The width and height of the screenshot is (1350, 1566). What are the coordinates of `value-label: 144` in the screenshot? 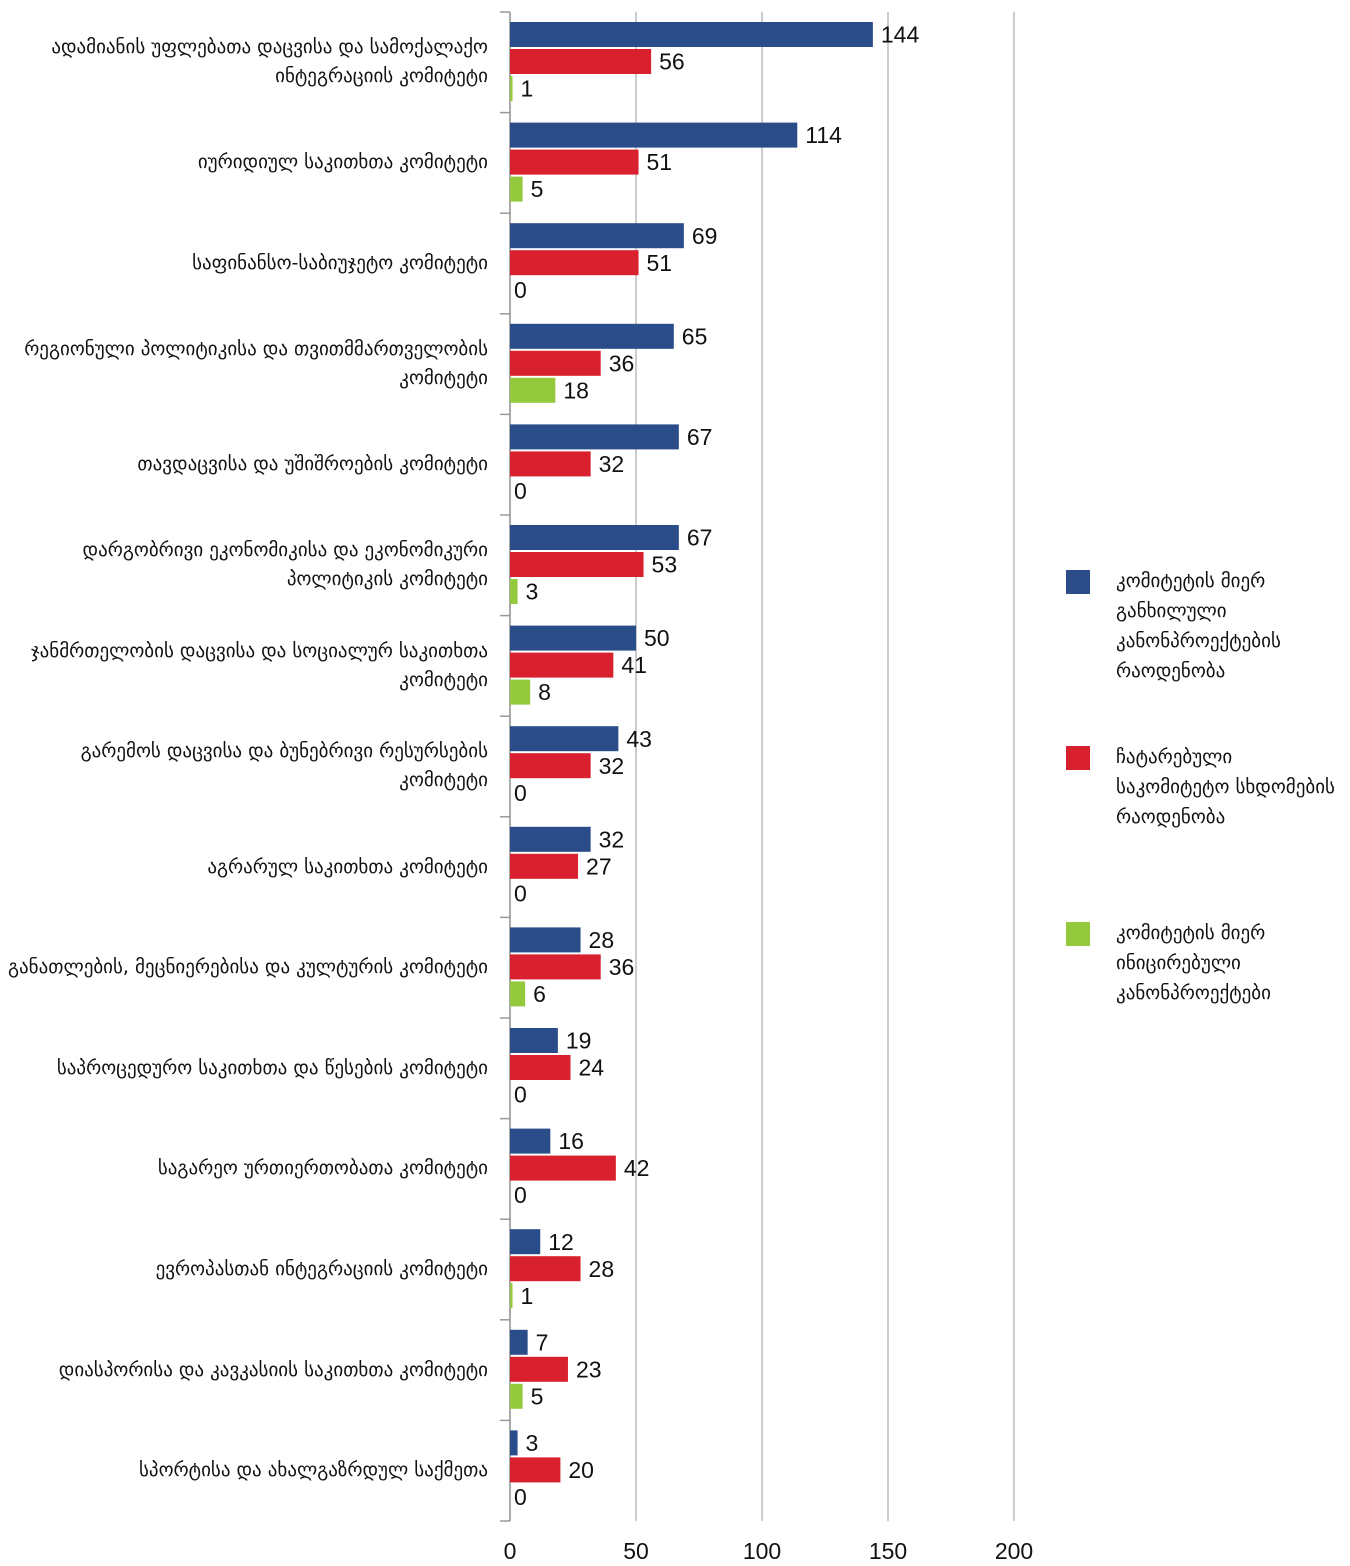 It's located at (900, 35).